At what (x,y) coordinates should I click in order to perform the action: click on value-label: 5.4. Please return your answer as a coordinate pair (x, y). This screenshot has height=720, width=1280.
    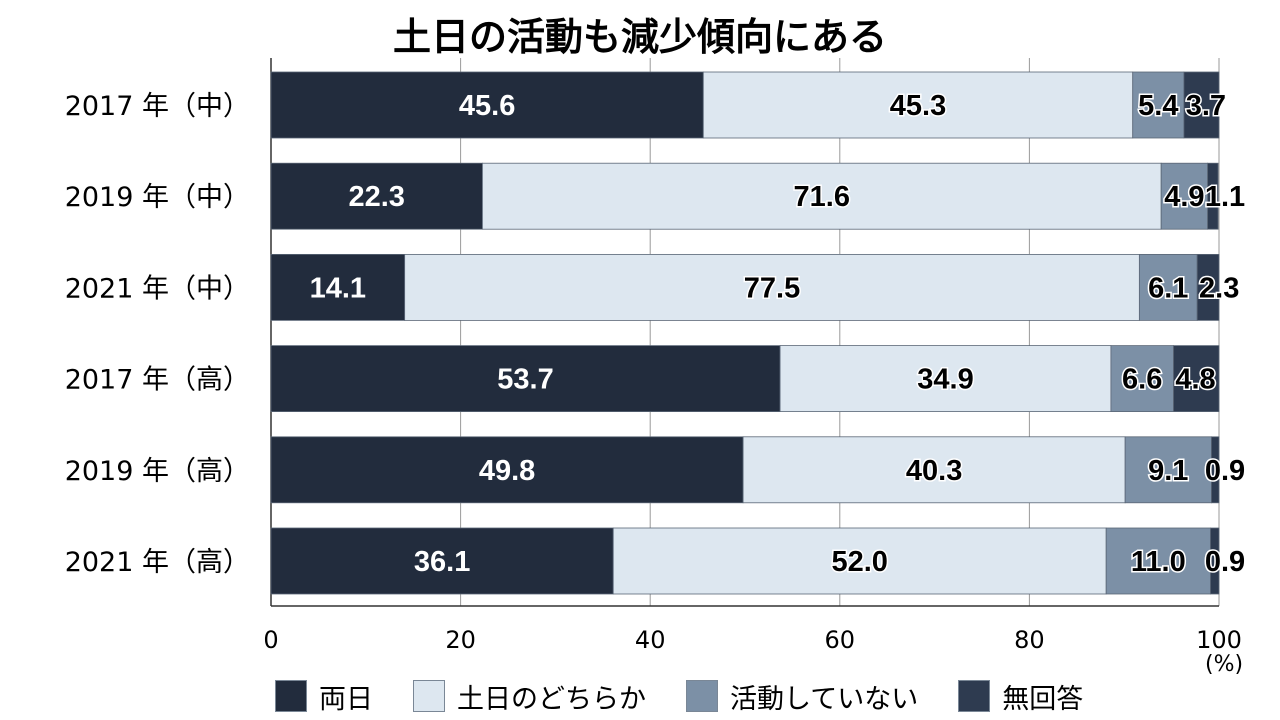
    Looking at the image, I should click on (1158, 106).